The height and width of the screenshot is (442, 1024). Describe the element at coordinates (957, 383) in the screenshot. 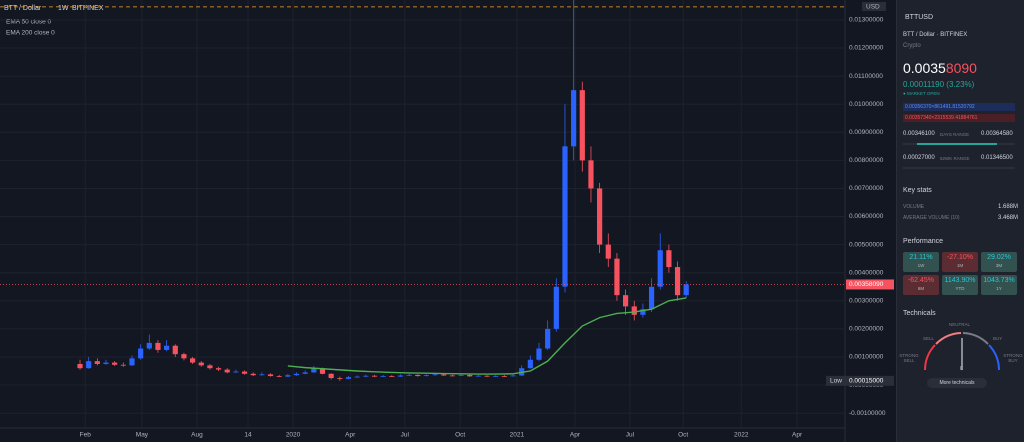

I see `more-technicals: More technicals` at that location.